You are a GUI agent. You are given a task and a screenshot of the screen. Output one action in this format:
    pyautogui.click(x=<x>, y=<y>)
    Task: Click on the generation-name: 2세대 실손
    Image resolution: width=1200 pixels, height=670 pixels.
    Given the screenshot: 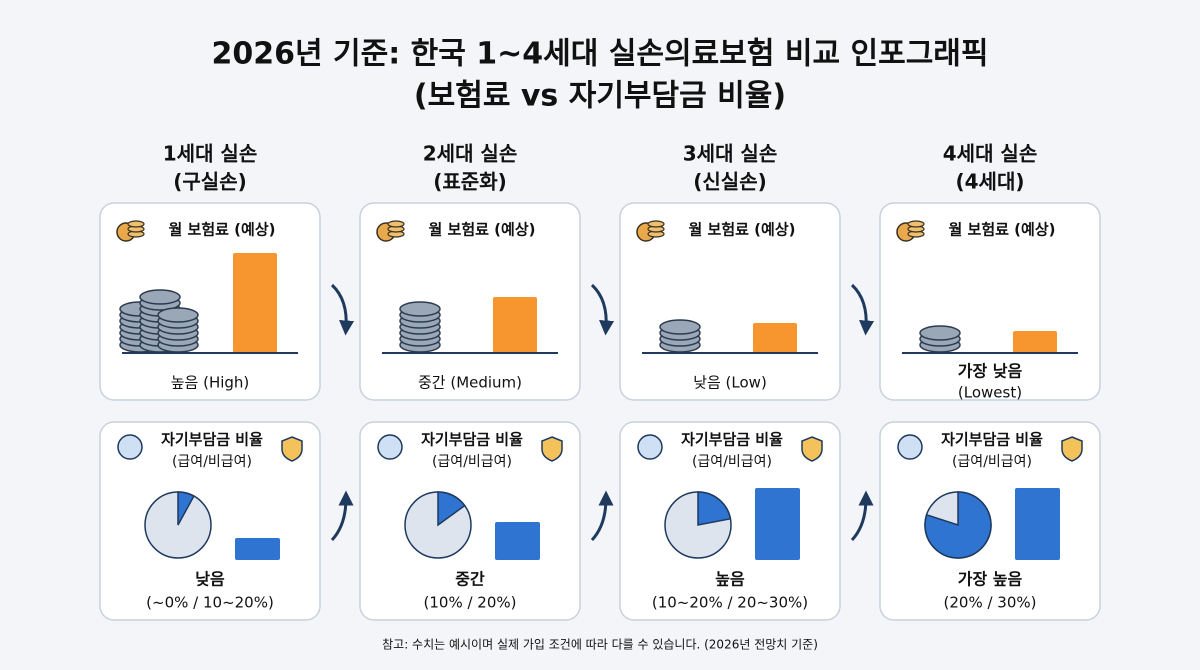 What is the action you would take?
    pyautogui.click(x=470, y=154)
    